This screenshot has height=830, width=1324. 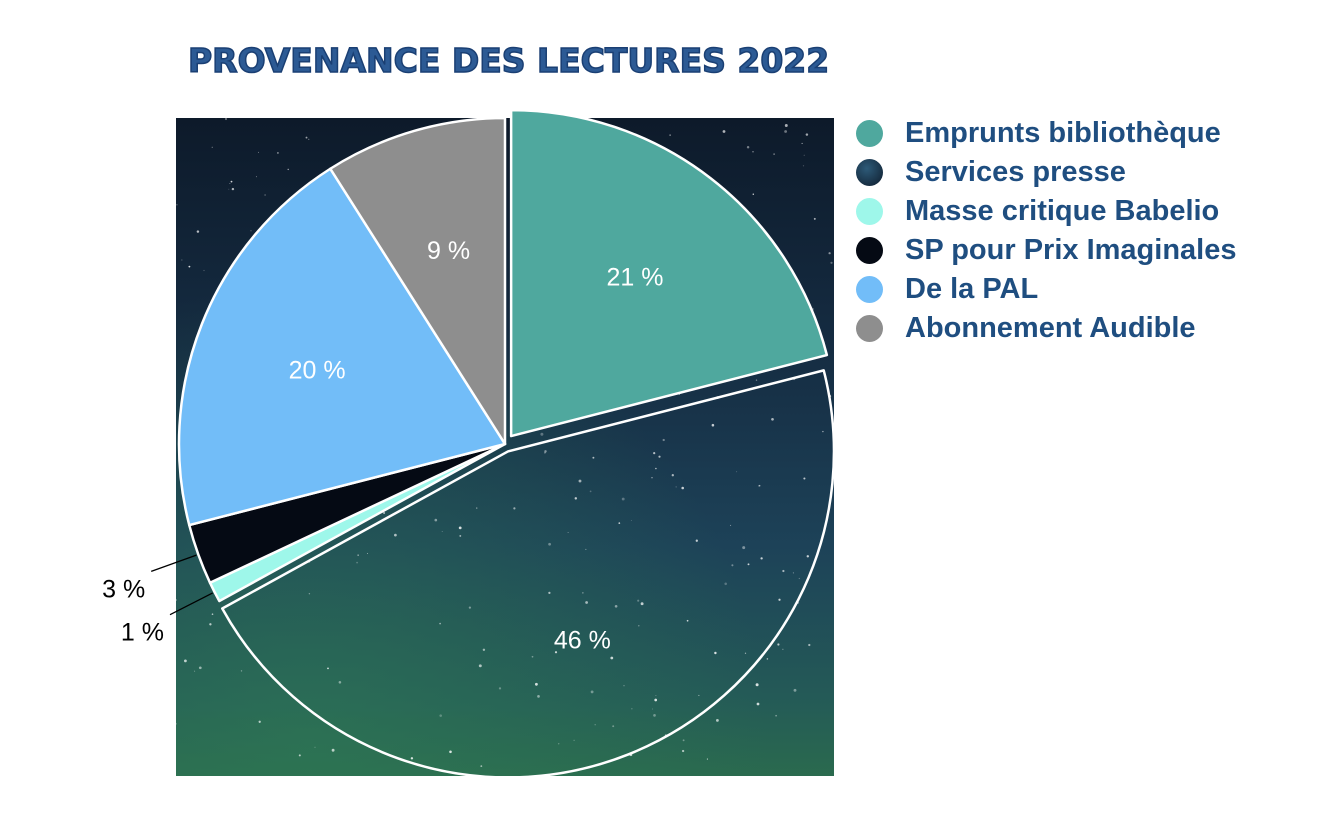 What do you see at coordinates (123, 589) in the screenshot?
I see `slice-label-sp-pour-prix-imaginales: 3 %` at bounding box center [123, 589].